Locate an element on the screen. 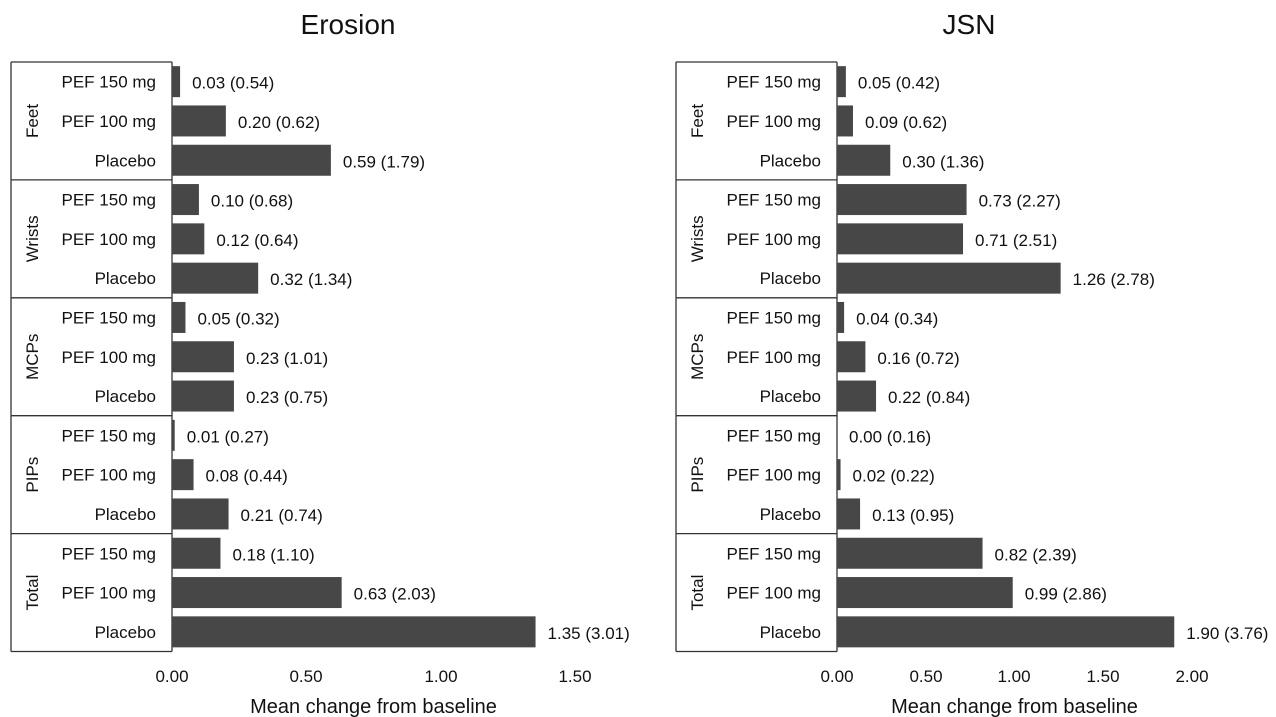  group-label-wrists: Wrists is located at coordinates (32, 238).